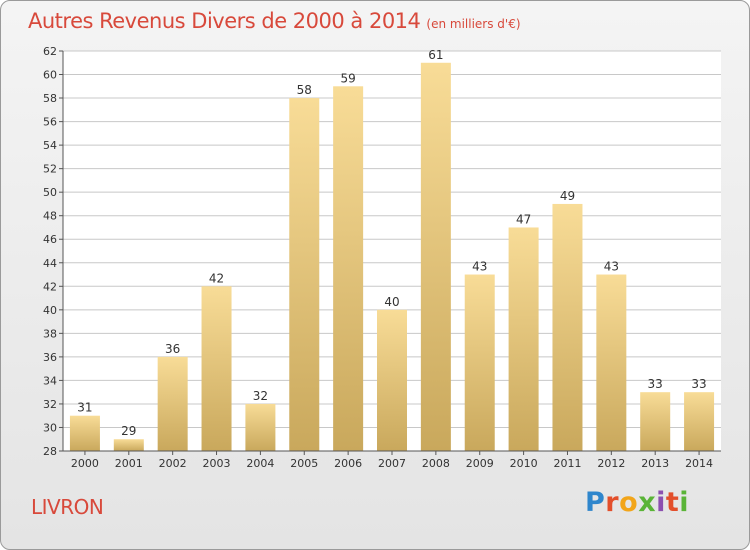 This screenshot has width=750, height=550. I want to click on logo-letter: x, so click(647, 502).